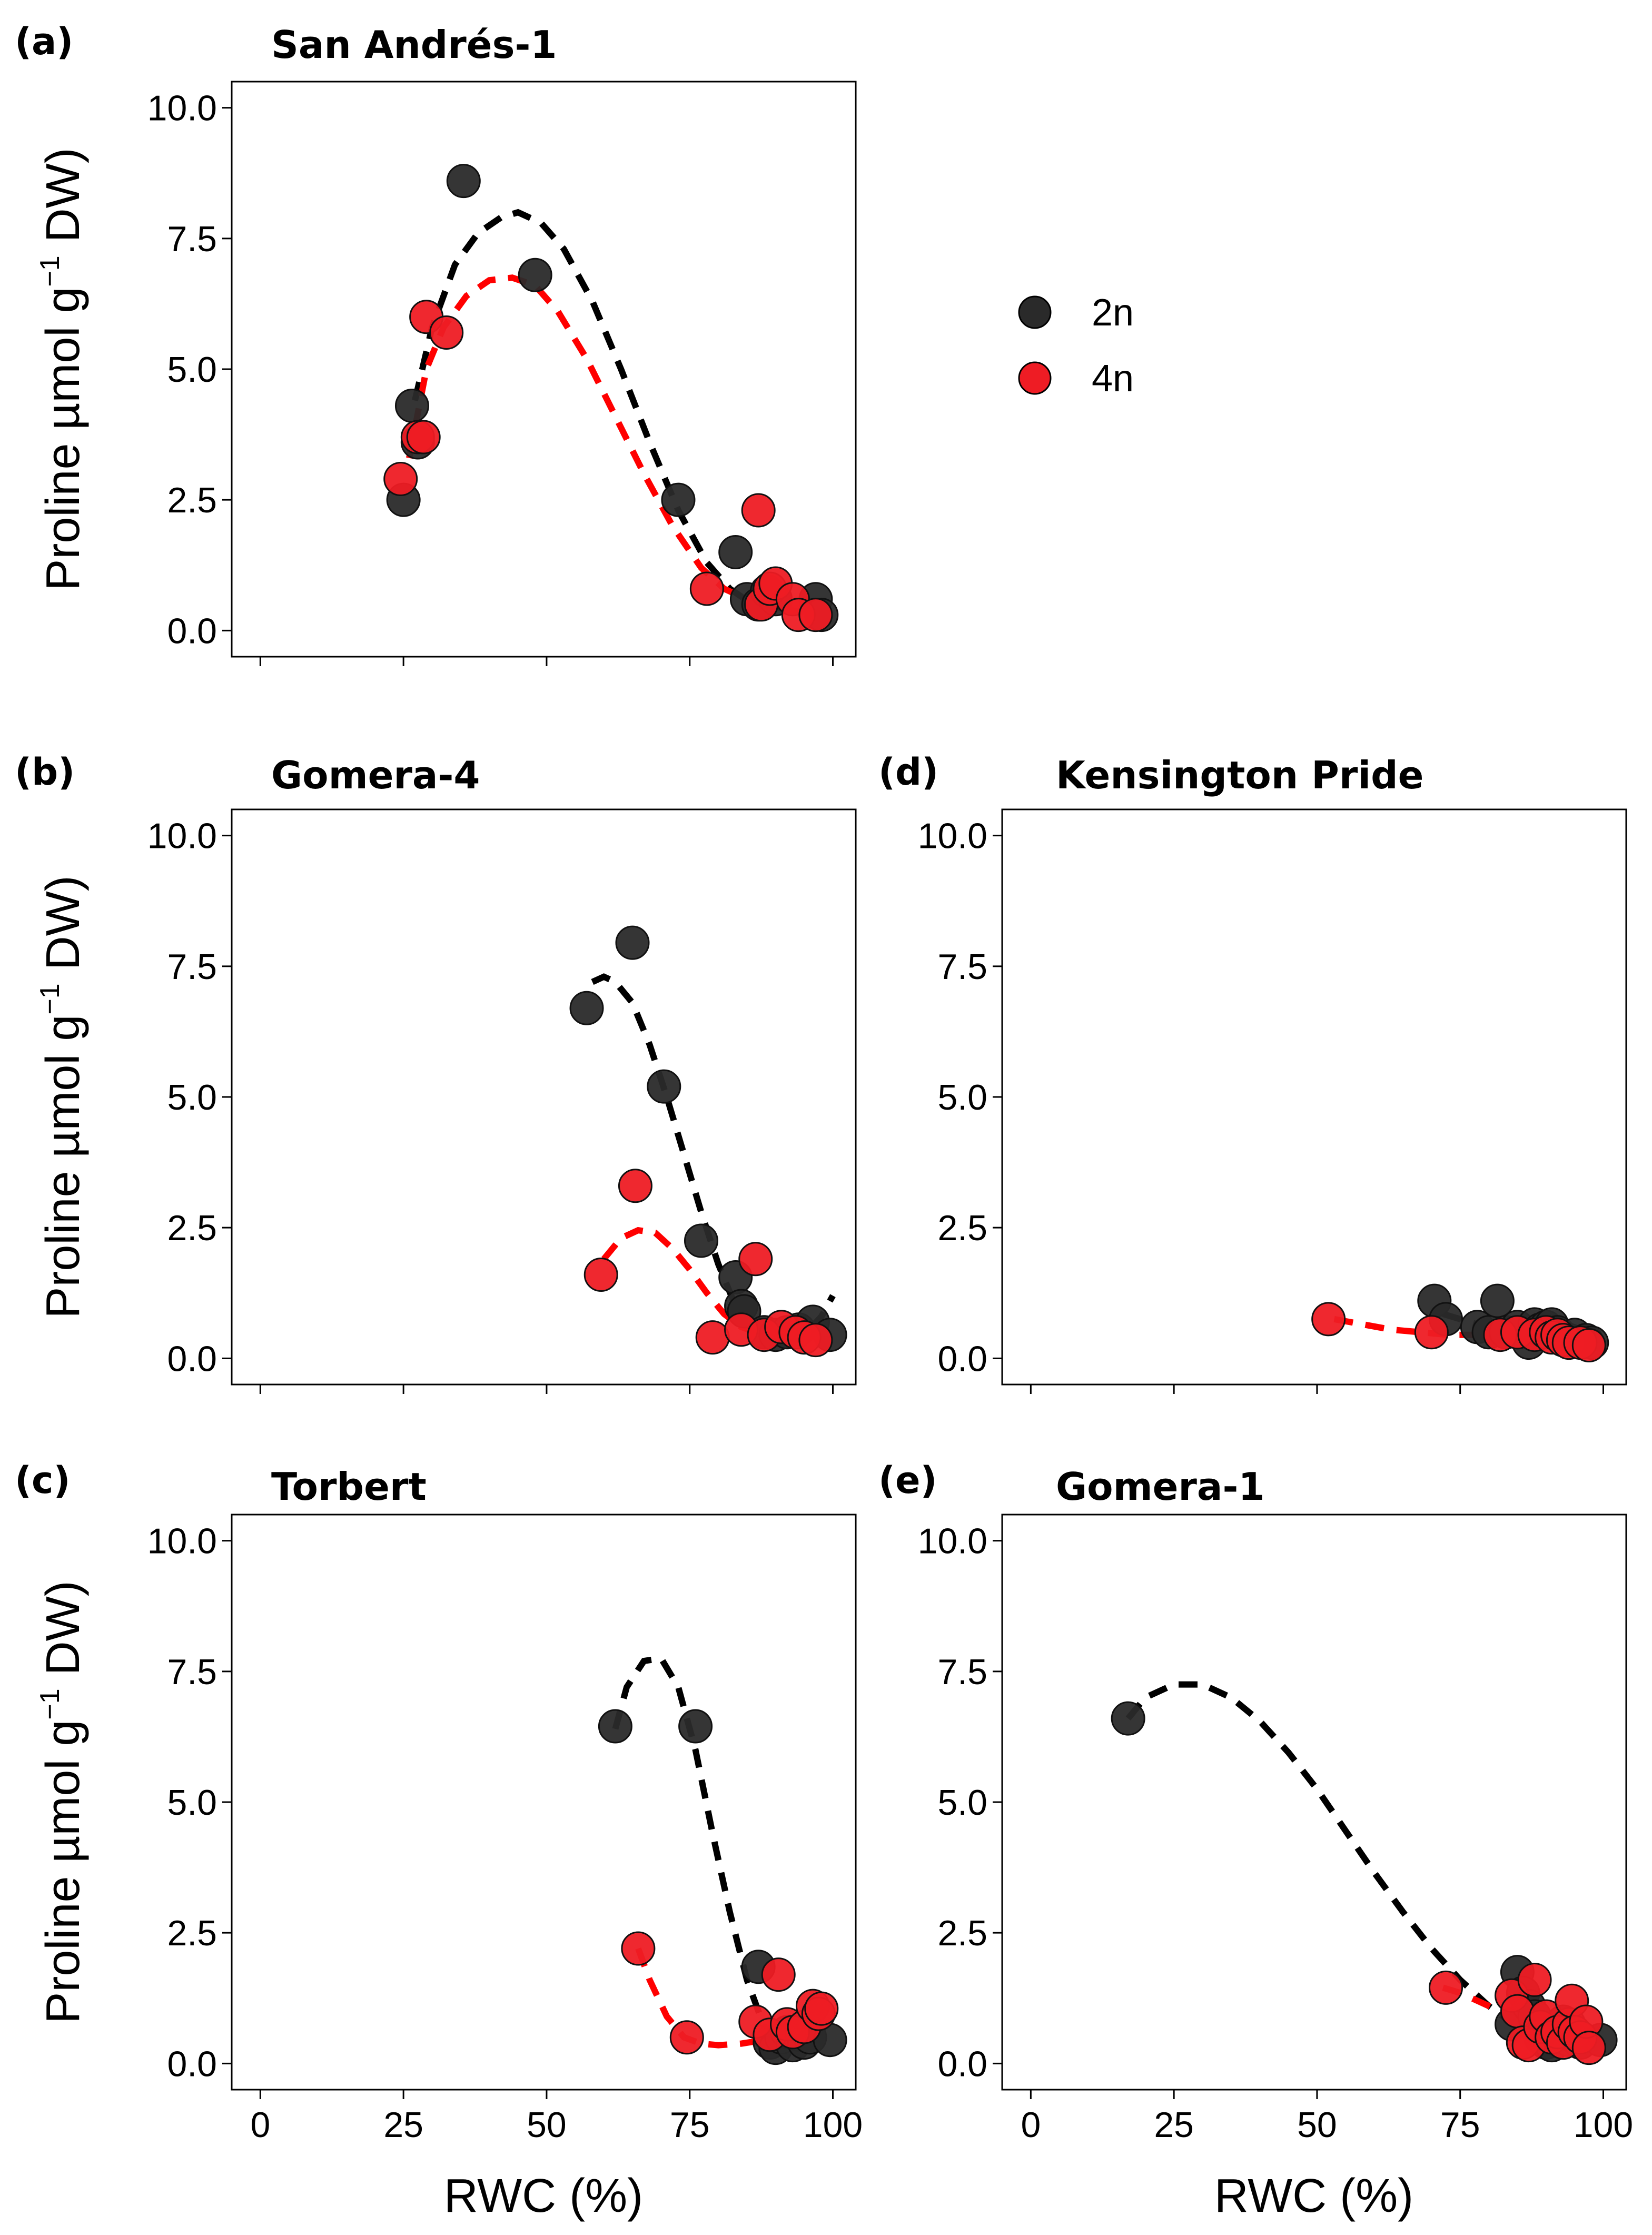 The height and width of the screenshot is (2235, 1652). I want to click on panel-b-title: Gomera-4, so click(375, 775).